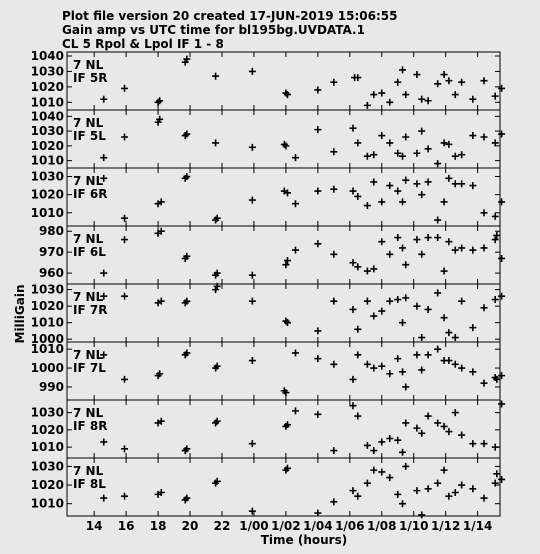 This screenshot has width=540, height=554. I want to click on x-tick-label: 1/02, so click(285, 526).